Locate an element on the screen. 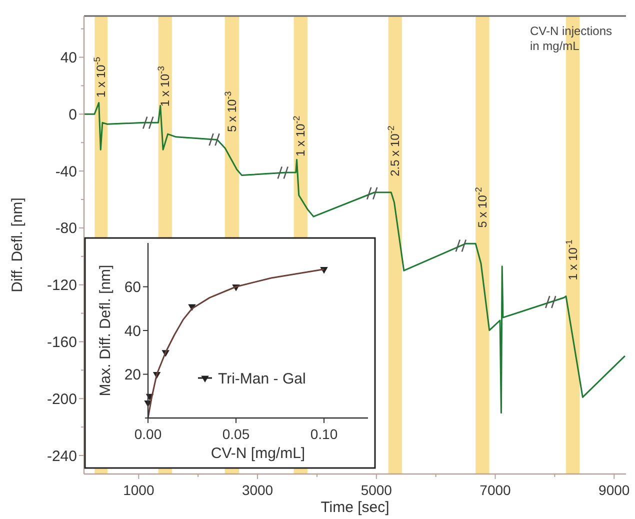 This screenshot has width=635, height=519. y-tick-label: -40 is located at coordinates (66, 171).